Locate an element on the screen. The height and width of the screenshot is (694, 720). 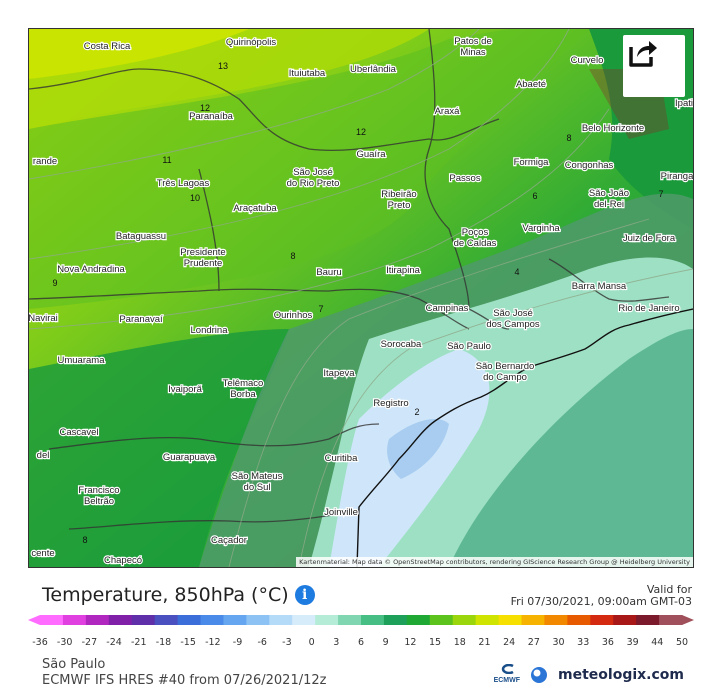
city-label: Belo Horizonte is located at coordinates (613, 128).